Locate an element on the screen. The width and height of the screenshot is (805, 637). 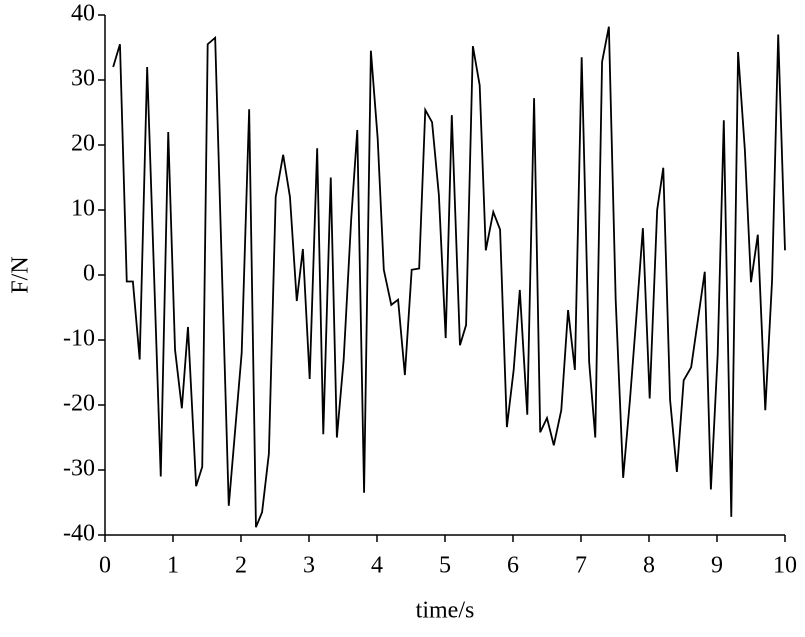
x-tick-label: 3 is located at coordinates (309, 566).